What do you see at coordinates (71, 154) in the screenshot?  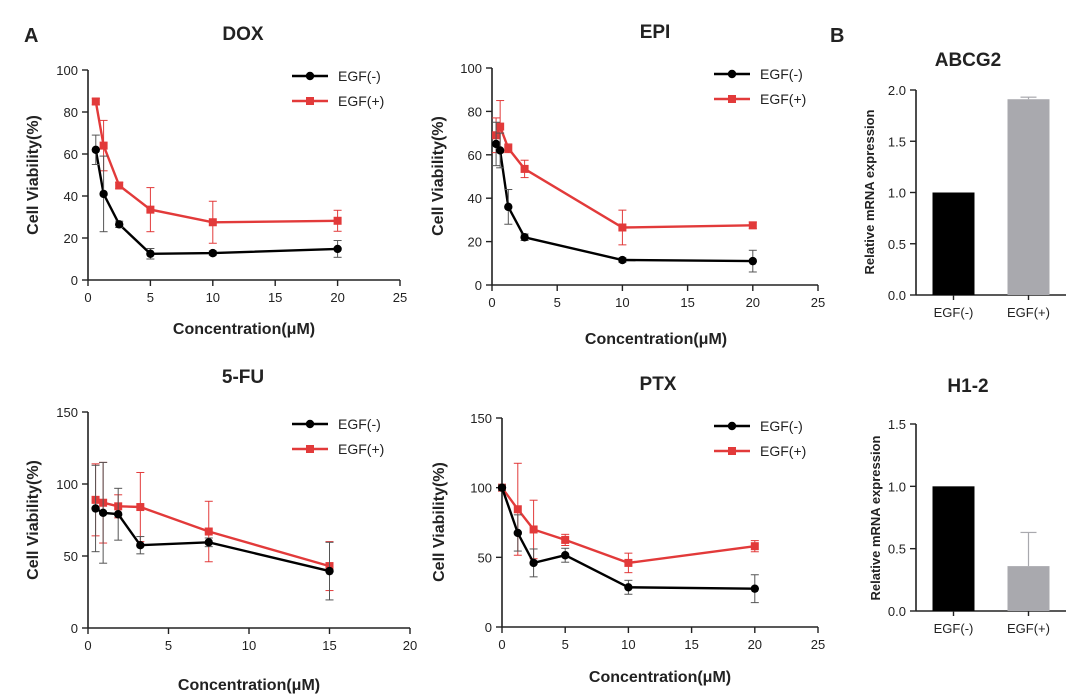 I see `y-tick-label: 60` at bounding box center [71, 154].